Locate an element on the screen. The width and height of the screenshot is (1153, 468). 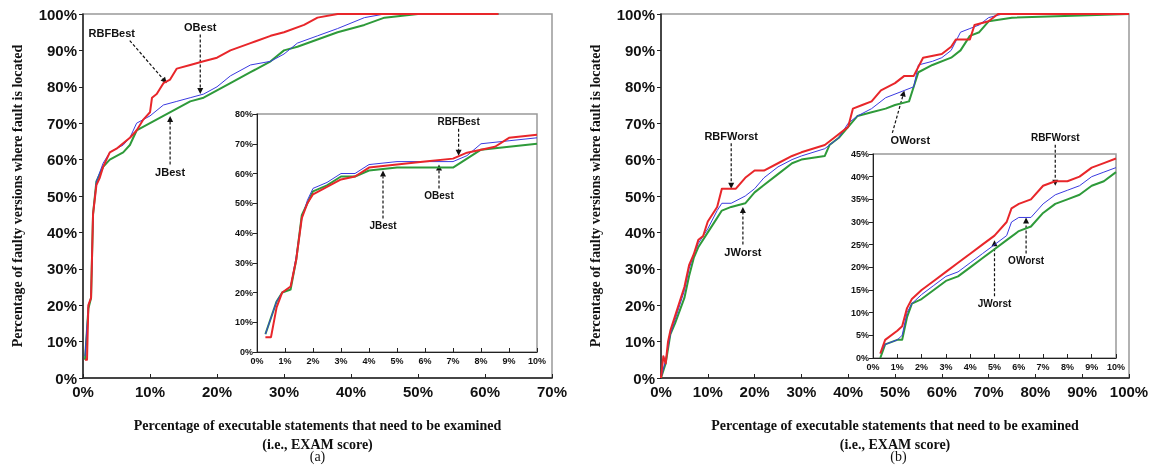
text: (b) is located at coordinates (898, 456).